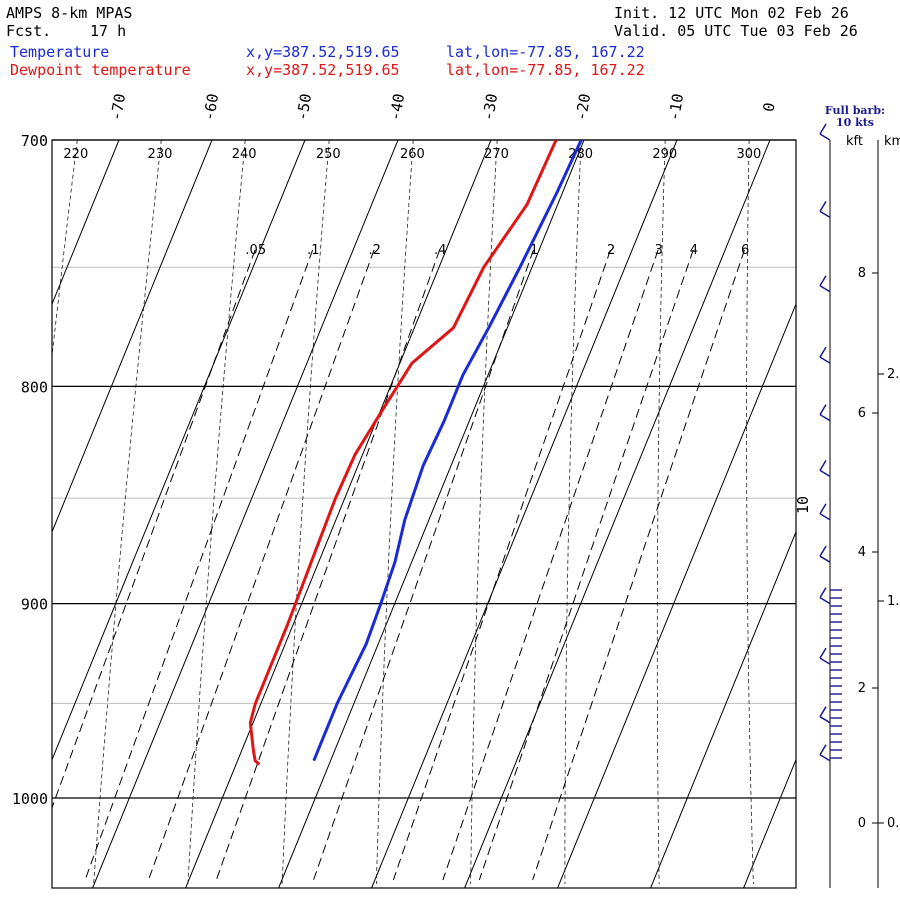  What do you see at coordinates (375, 250) in the screenshot?
I see `mixing-ratio-label: .2` at bounding box center [375, 250].